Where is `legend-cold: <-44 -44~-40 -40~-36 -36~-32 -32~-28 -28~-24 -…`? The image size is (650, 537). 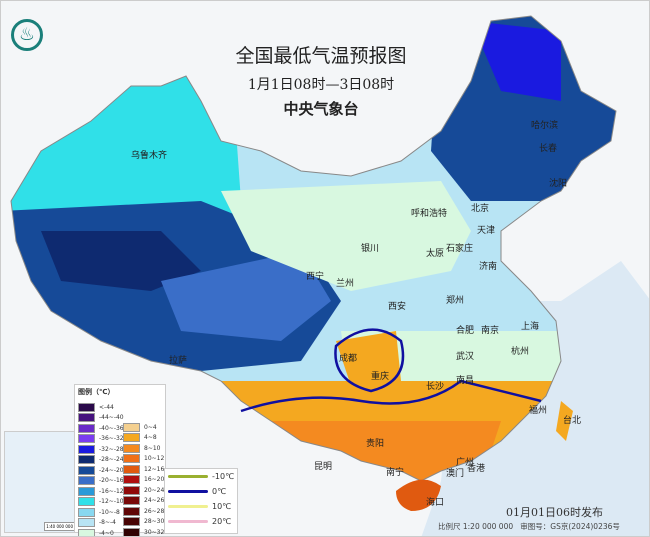 legend-cold: <-44 -44~-40 -40~-36 -36~-32 -32~-28 -28~-24 -… is located at coordinates (101, 469).